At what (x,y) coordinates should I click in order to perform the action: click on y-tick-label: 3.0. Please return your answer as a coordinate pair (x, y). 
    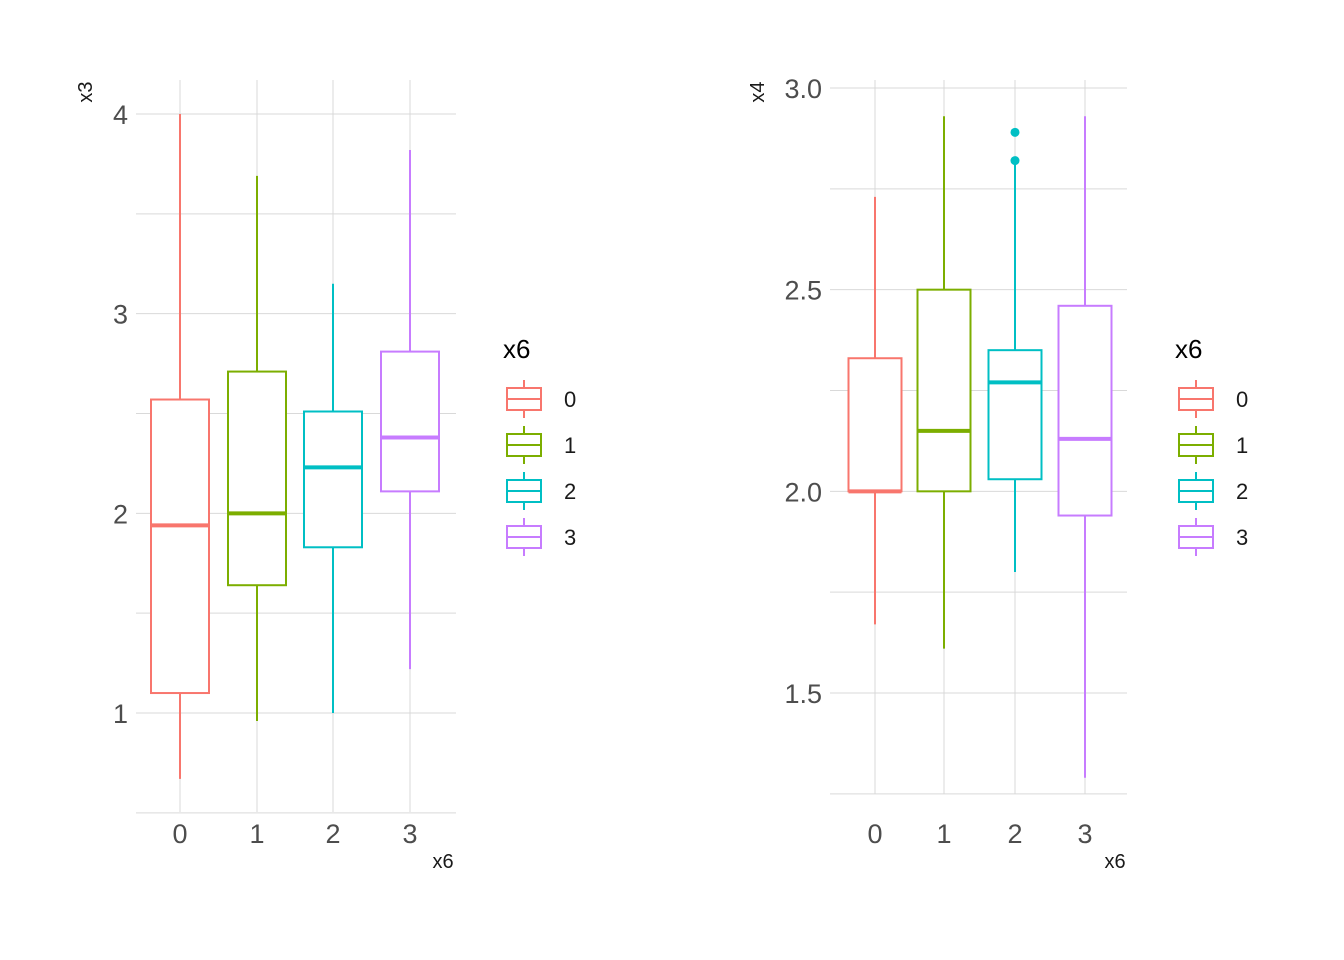
    Looking at the image, I should click on (803, 89).